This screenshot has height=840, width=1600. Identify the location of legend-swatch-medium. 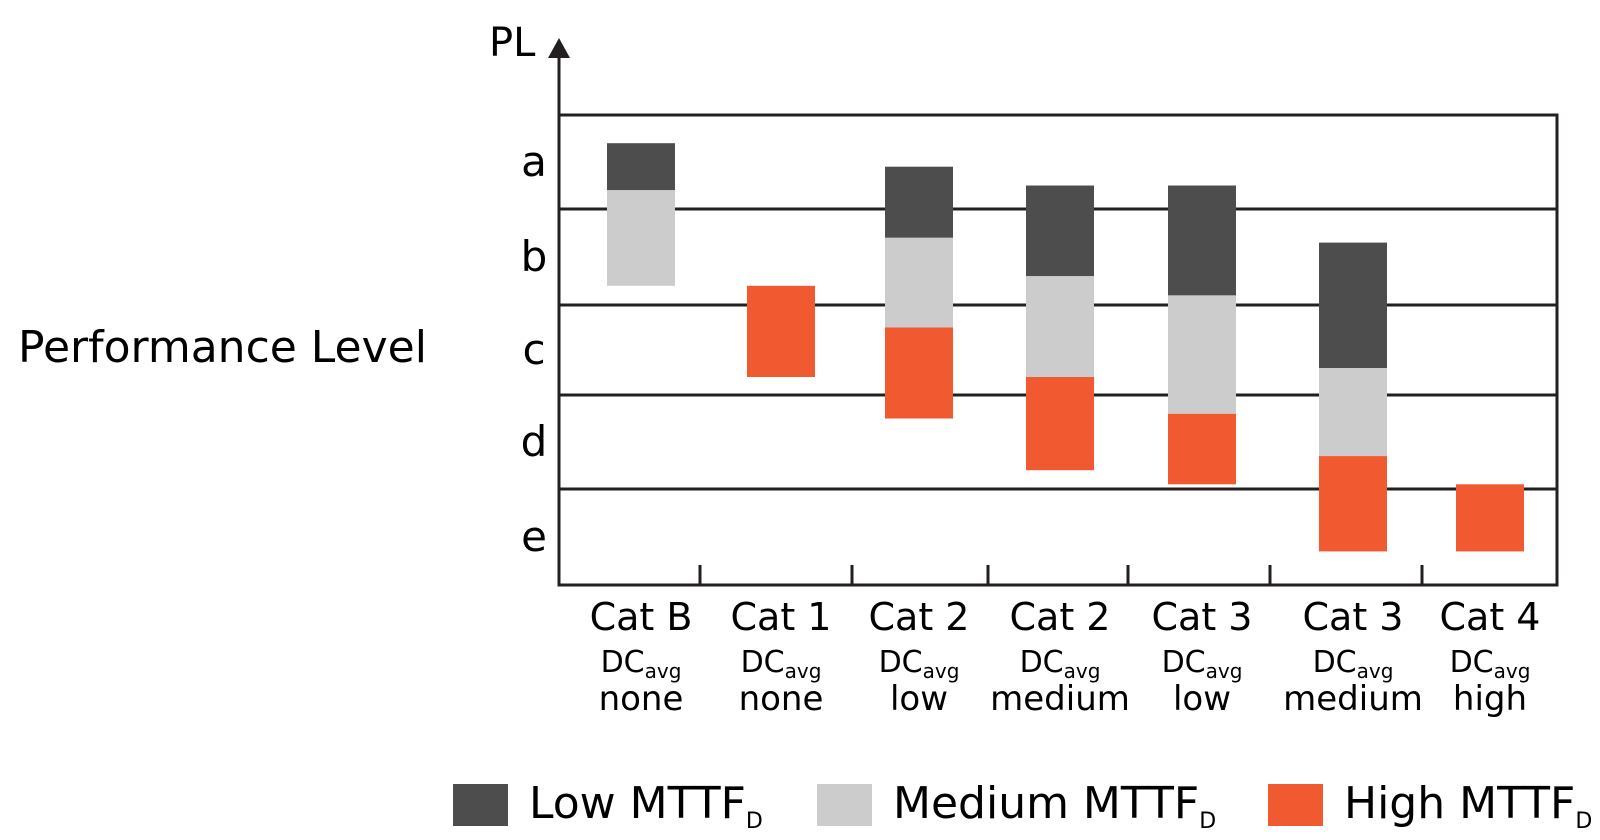
(844, 805).